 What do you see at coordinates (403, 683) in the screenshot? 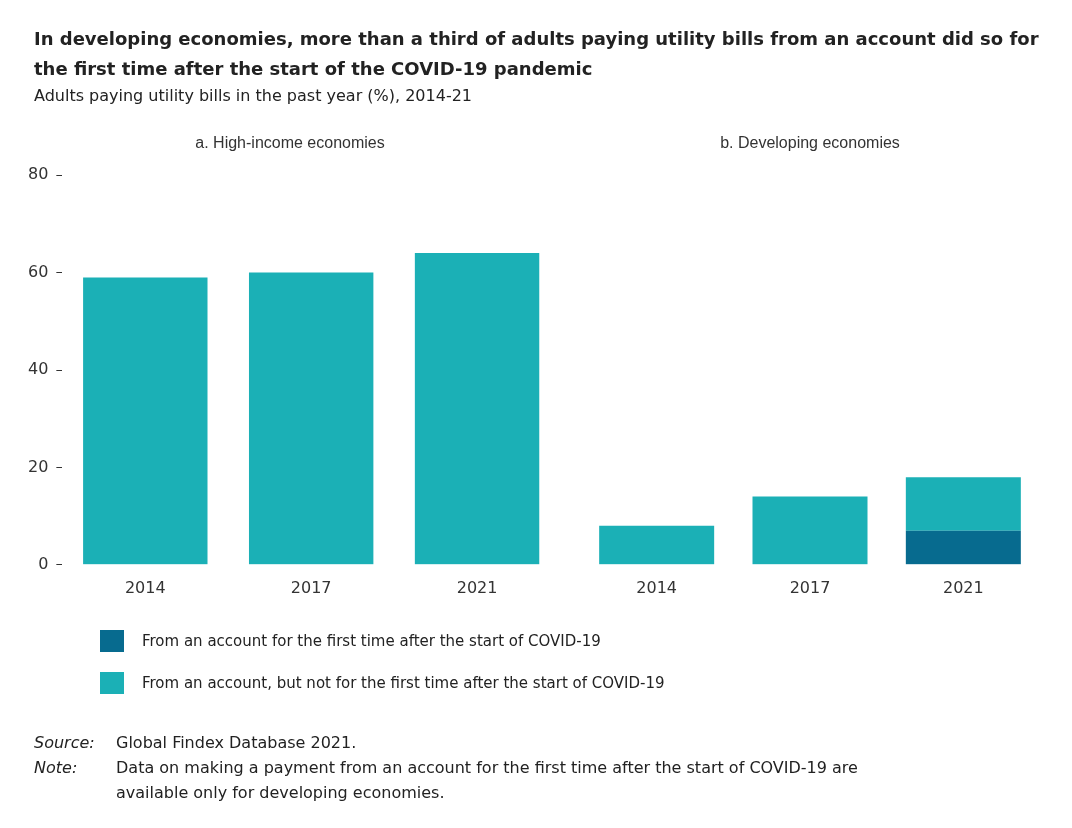
I see `legend-label: From an account, but not for the first time after the start of COVID-19` at bounding box center [403, 683].